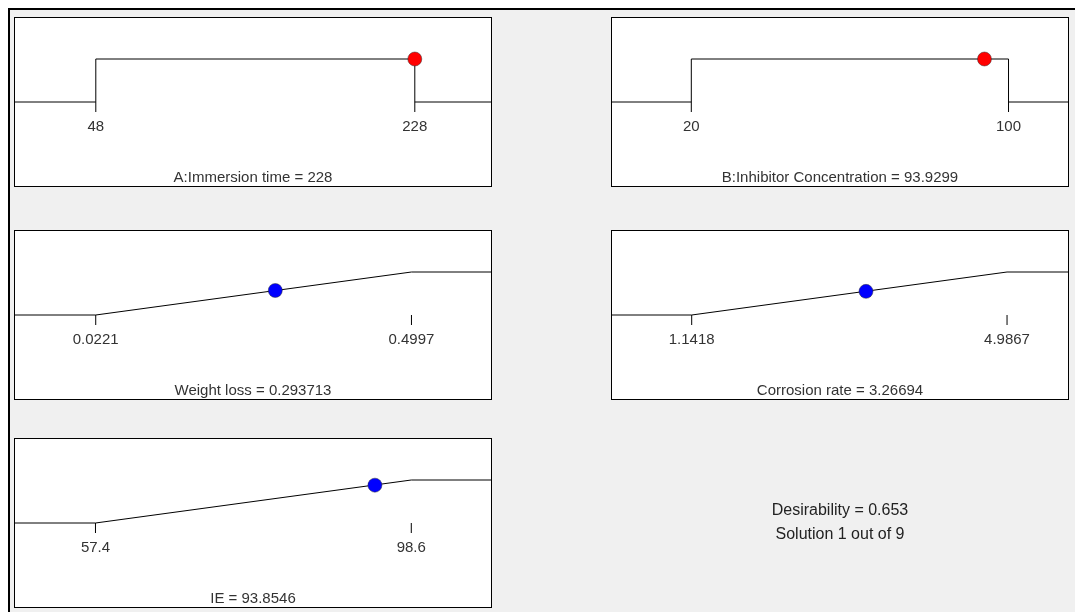  Describe the element at coordinates (1009, 125) in the screenshot. I see `x-tick-label: 100` at that location.